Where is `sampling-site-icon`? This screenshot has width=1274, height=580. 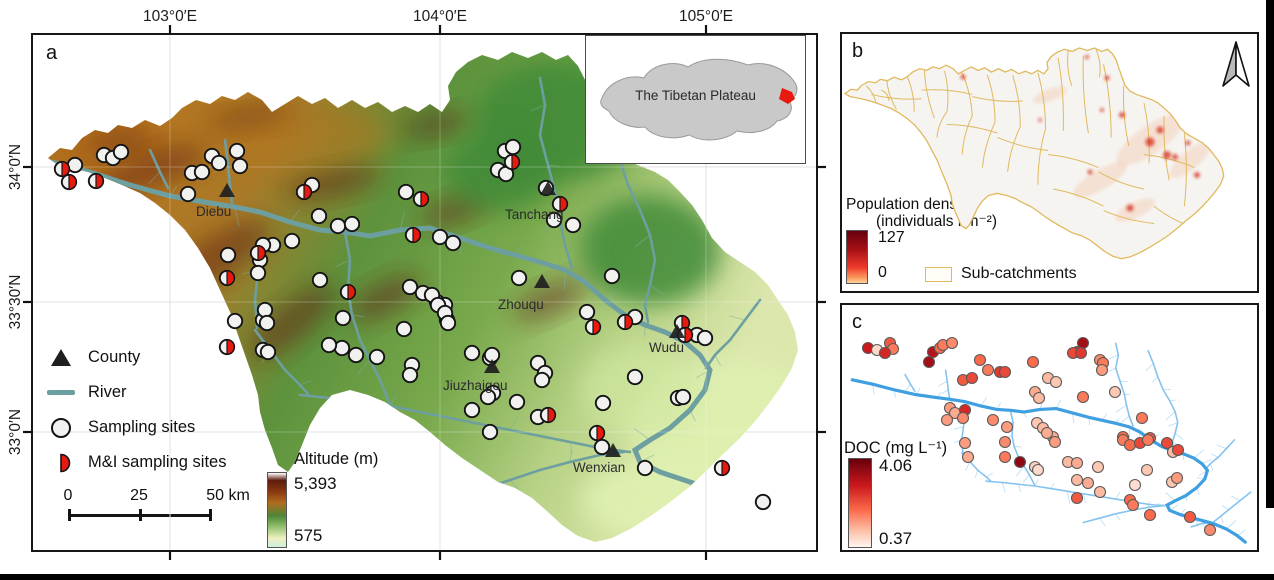 sampling-site-icon is located at coordinates (61, 427).